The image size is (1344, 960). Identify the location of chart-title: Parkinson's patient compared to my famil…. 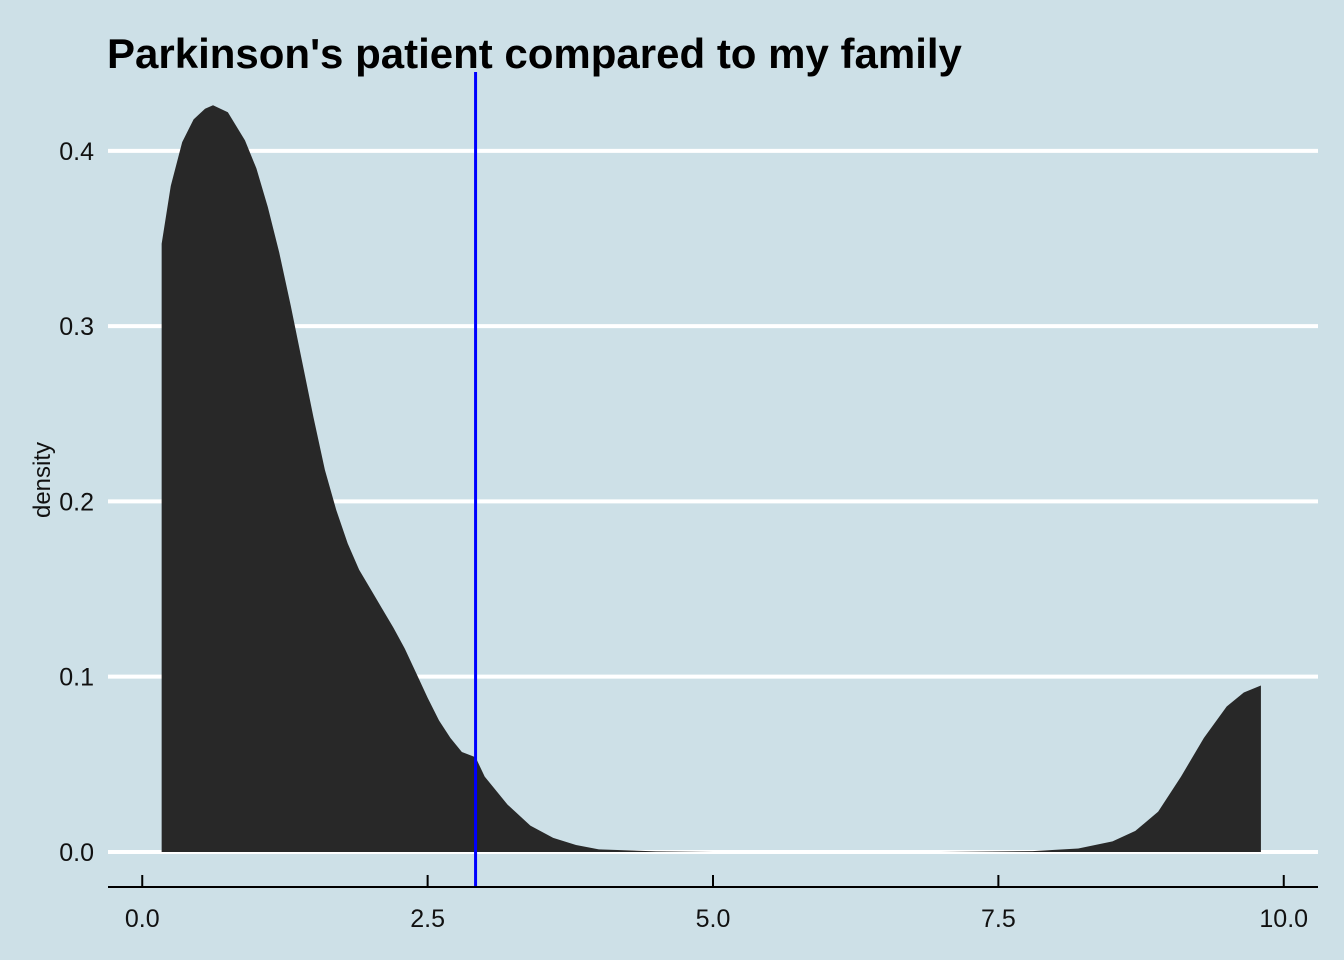
(535, 53).